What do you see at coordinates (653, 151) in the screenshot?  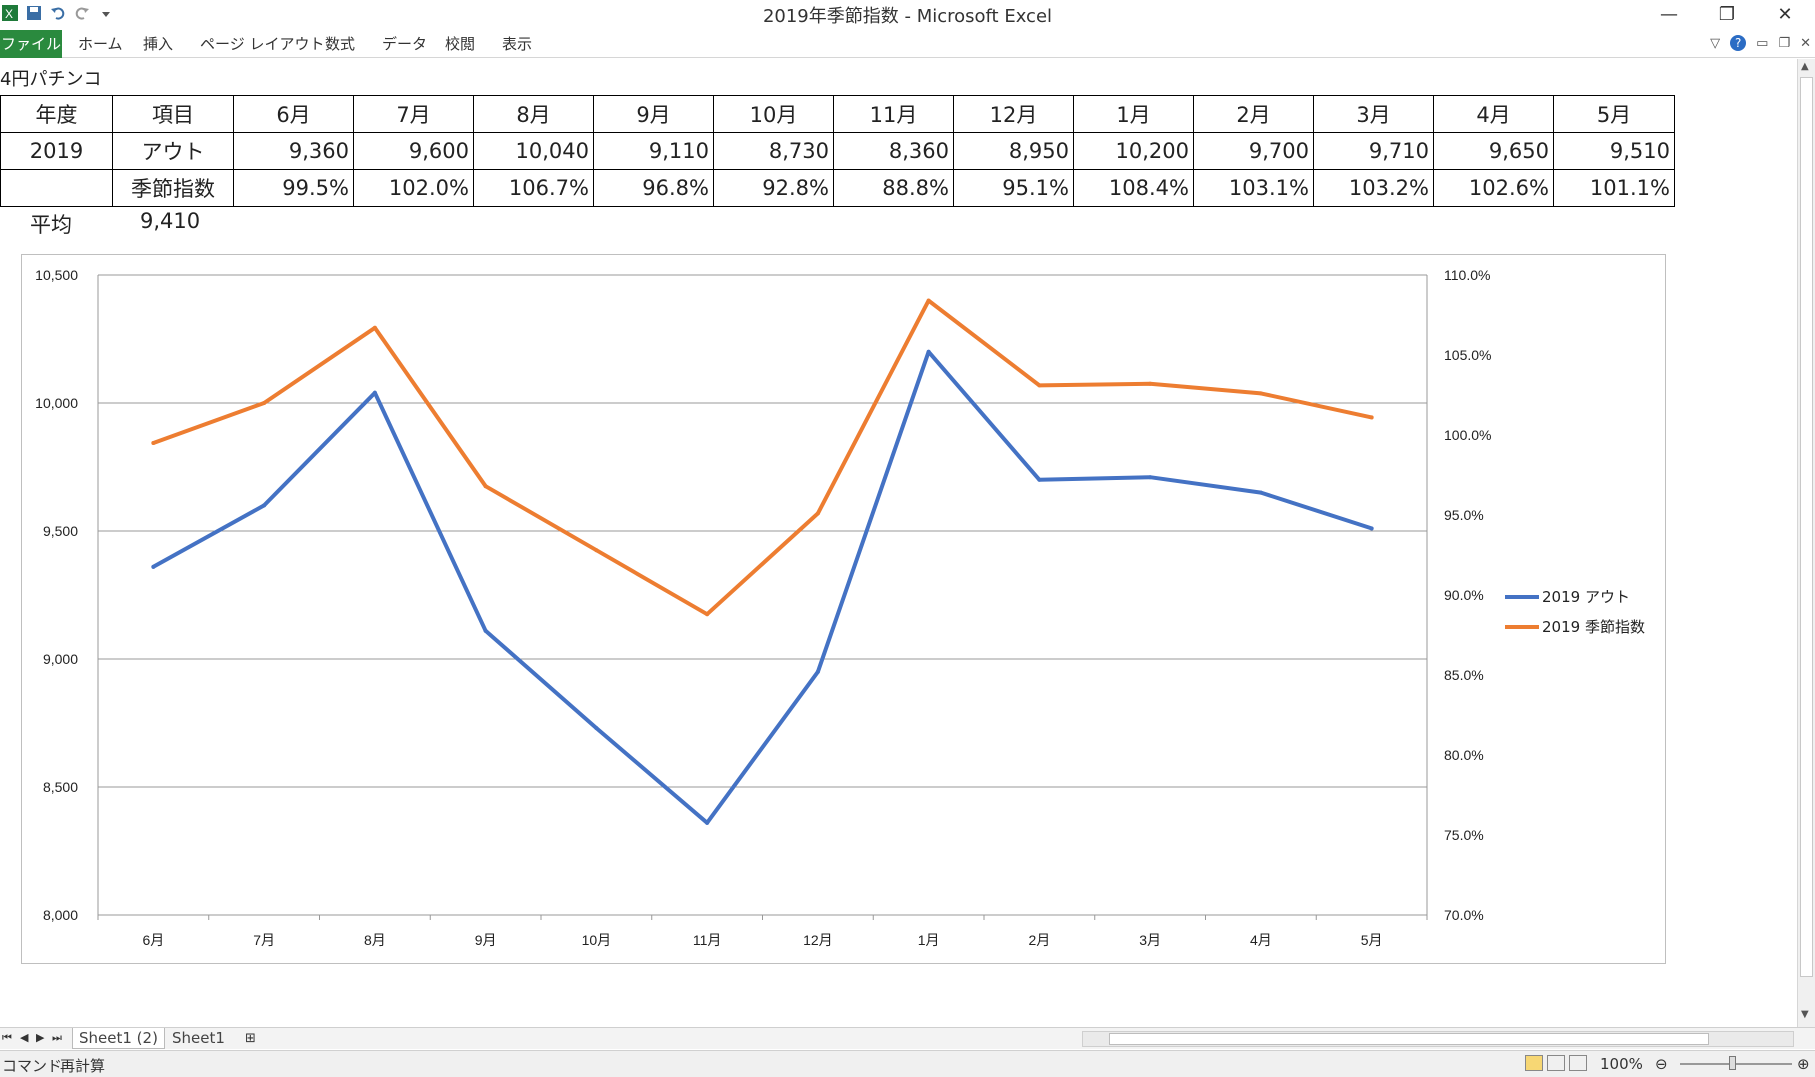 I see `value-cell: 9,110` at bounding box center [653, 151].